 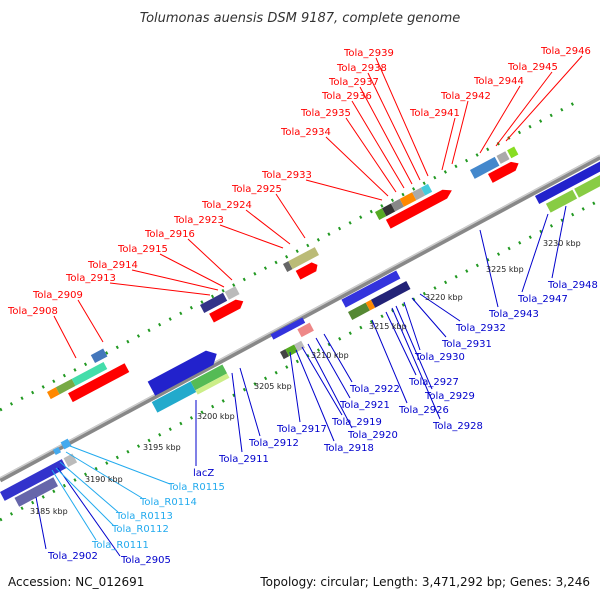 What do you see at coordinates (480, 328) in the screenshot?
I see `label-tola-2932: Tola_2932` at bounding box center [480, 328].